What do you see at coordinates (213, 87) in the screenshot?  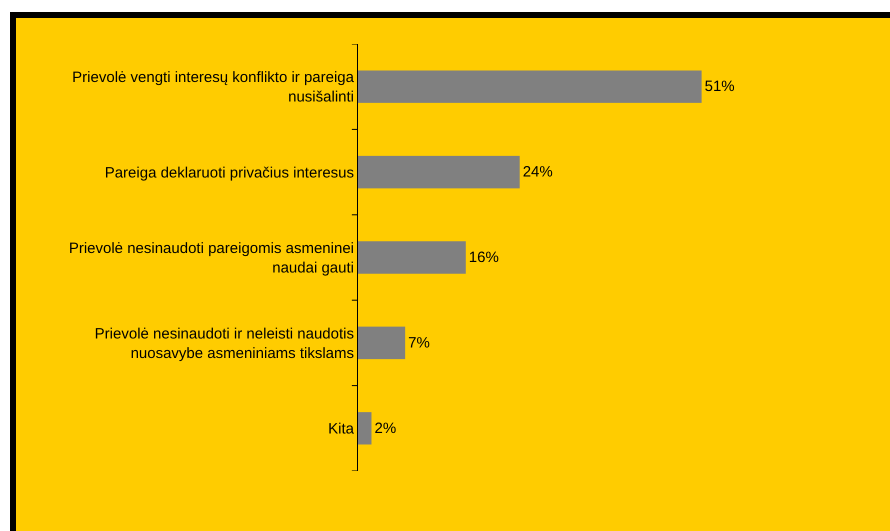 I see `y-tick-label: Prievolė vengti interesų konflikto ir pareiga nusišalinti` at bounding box center [213, 87].